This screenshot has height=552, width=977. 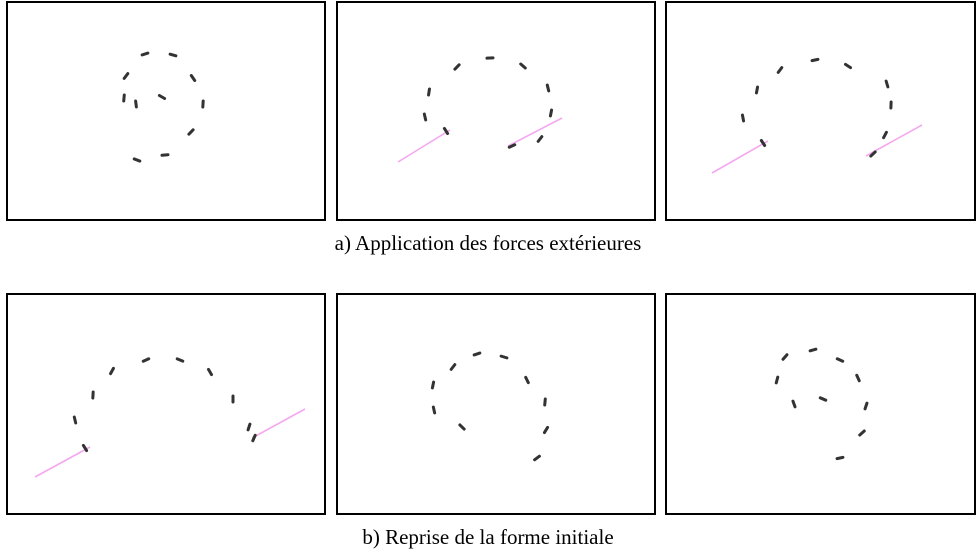 What do you see at coordinates (487, 537) in the screenshot?
I see `caption: b) Reprise de la forme initiale` at bounding box center [487, 537].